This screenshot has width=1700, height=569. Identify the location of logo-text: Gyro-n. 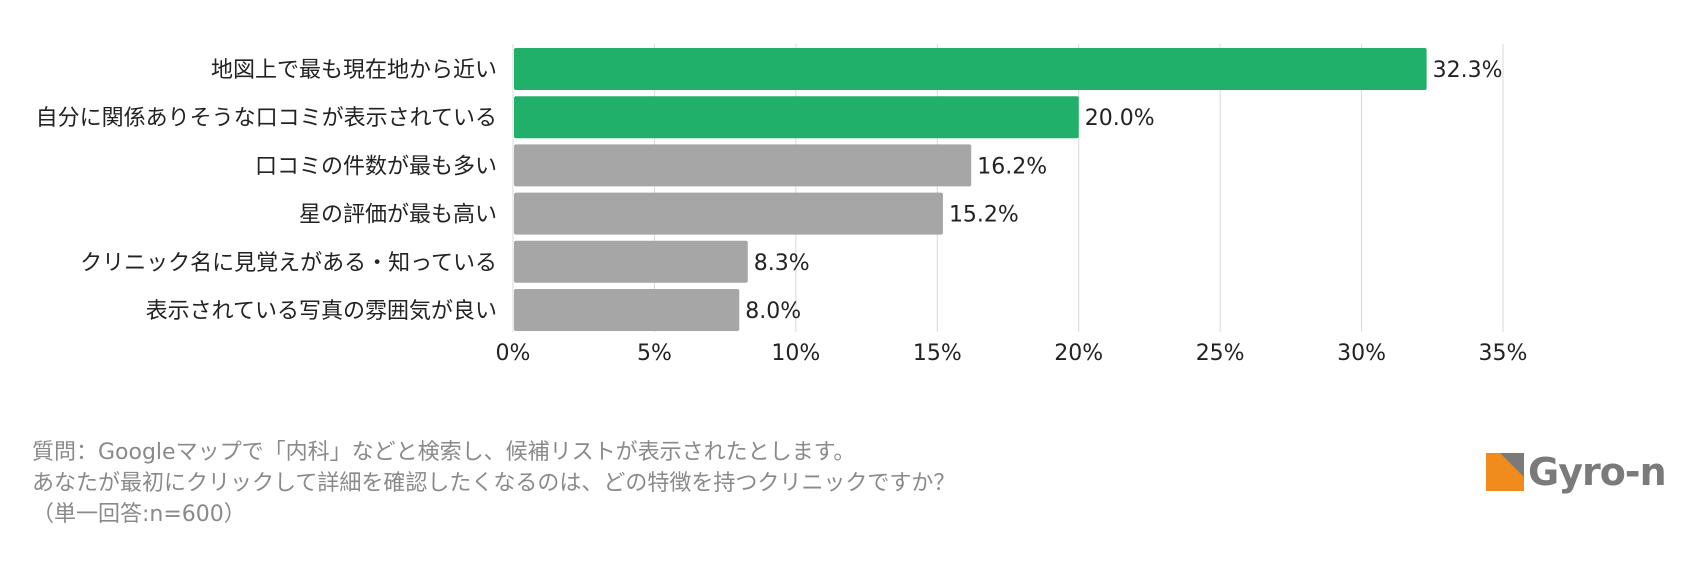
(1597, 472).